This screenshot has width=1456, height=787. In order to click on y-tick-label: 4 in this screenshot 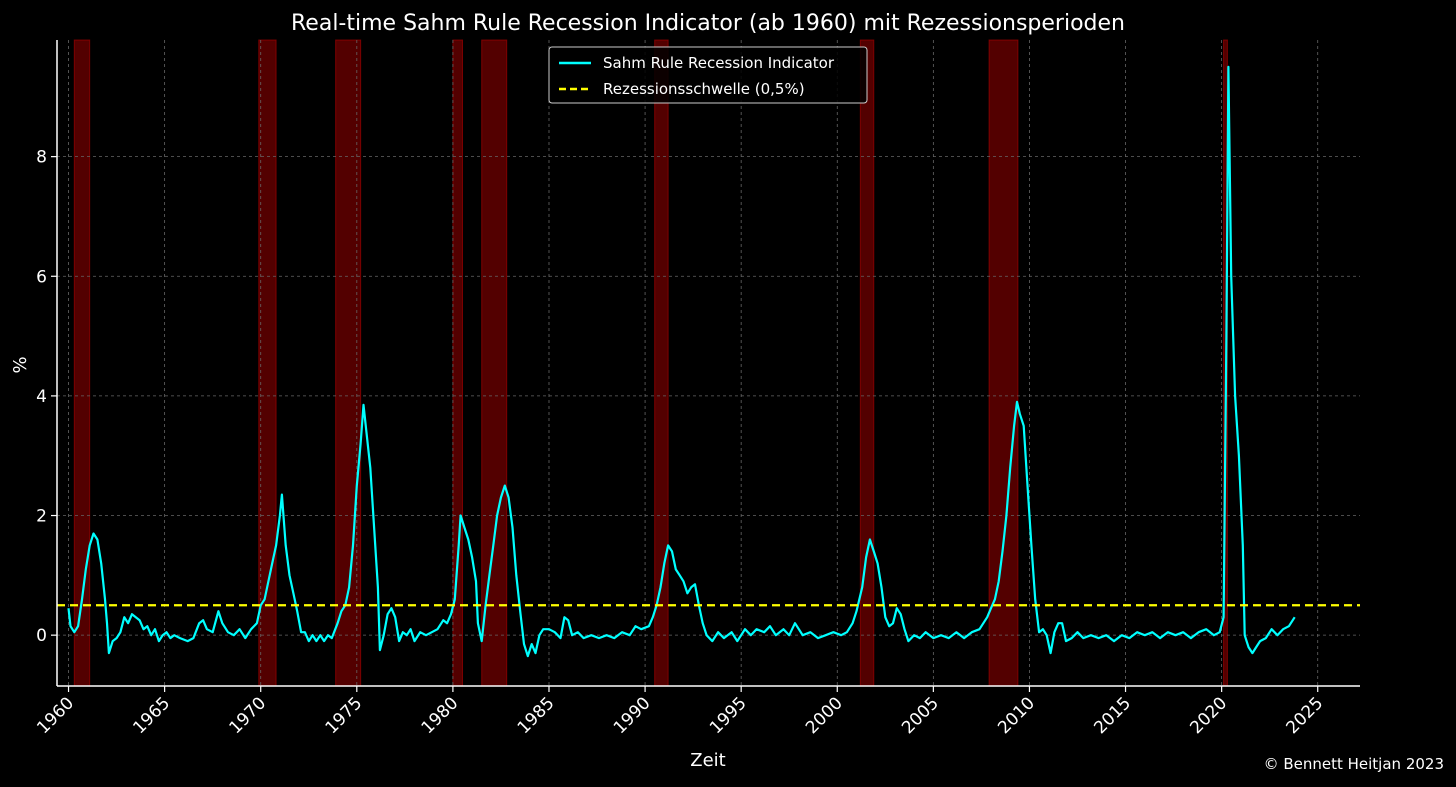, I will do `click(41, 397)`.